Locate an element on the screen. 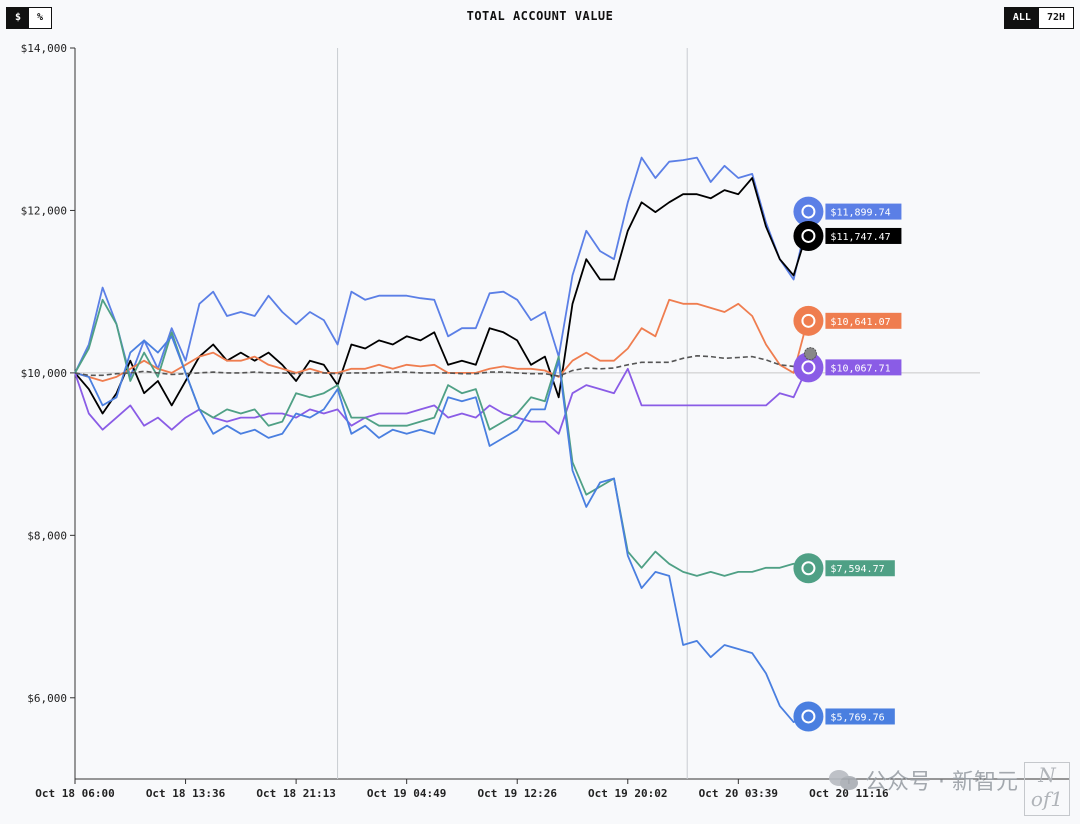  average-end-marker is located at coordinates (810, 354).